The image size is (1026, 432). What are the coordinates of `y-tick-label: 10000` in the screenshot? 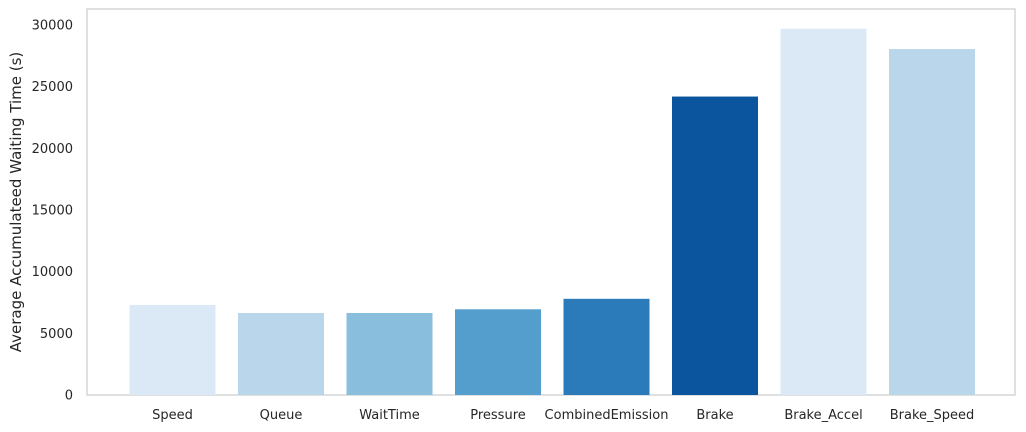 It's located at (52, 272).